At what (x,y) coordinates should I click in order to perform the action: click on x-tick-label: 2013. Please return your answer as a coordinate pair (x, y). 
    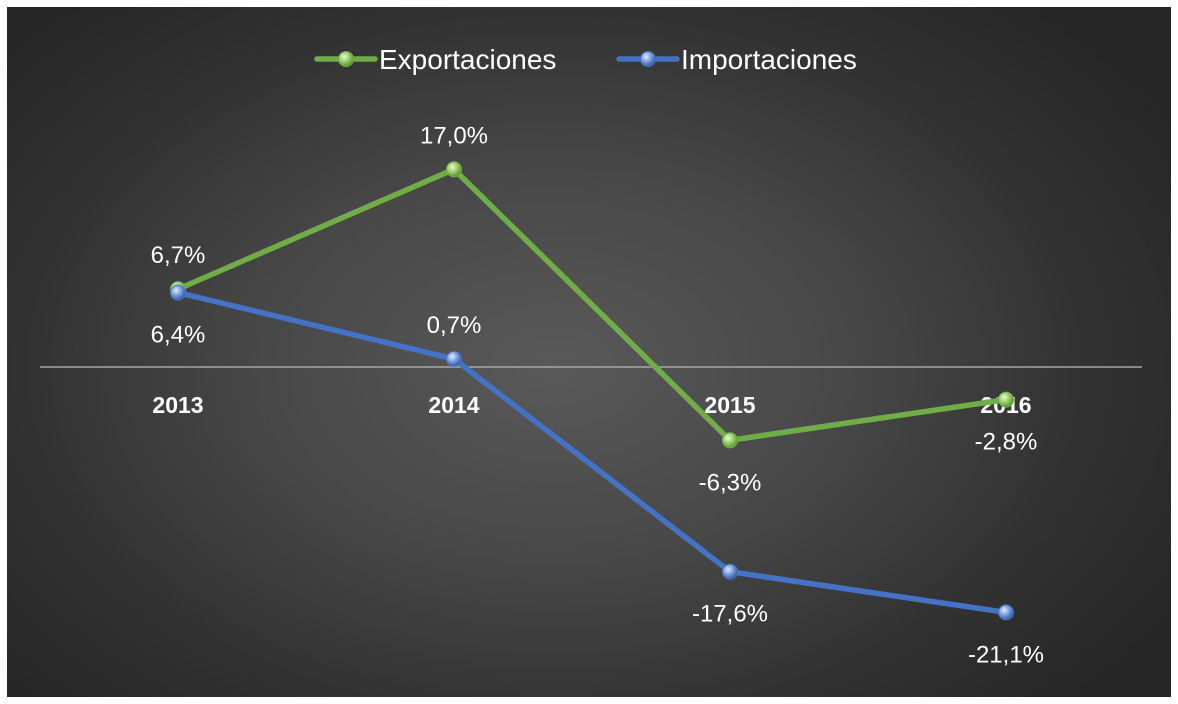
    Looking at the image, I should click on (177, 405).